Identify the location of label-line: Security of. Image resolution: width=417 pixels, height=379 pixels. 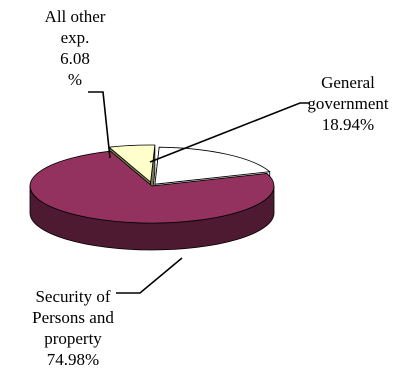
(73, 296).